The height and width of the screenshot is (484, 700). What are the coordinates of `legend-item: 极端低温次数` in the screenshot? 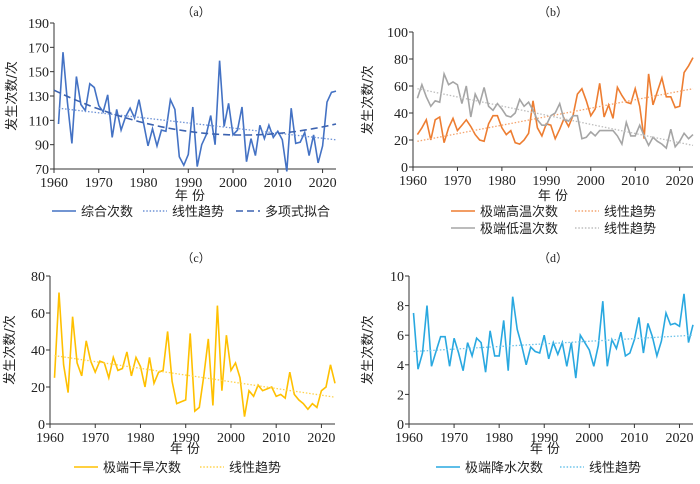 It's located at (504, 229).